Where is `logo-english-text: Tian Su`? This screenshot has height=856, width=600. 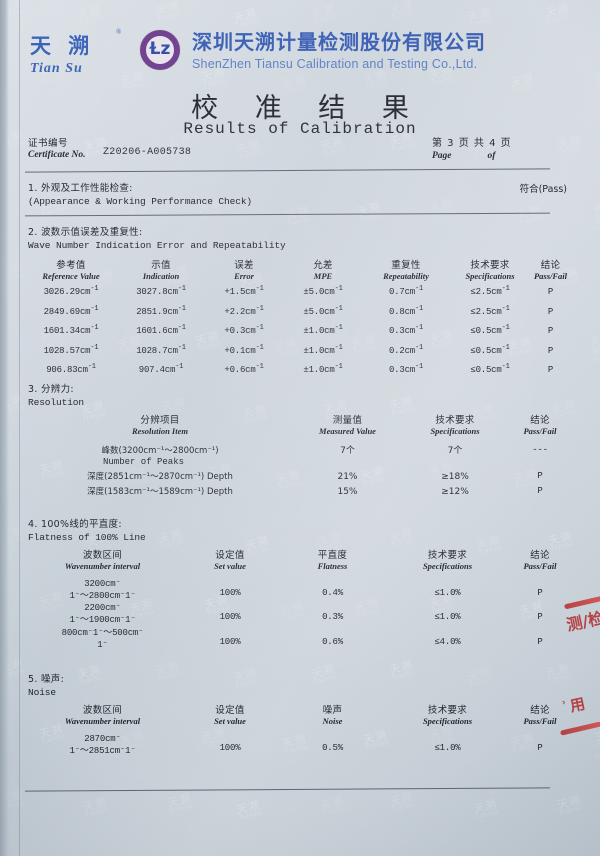 logo-english-text: Tian Su is located at coordinates (56, 68).